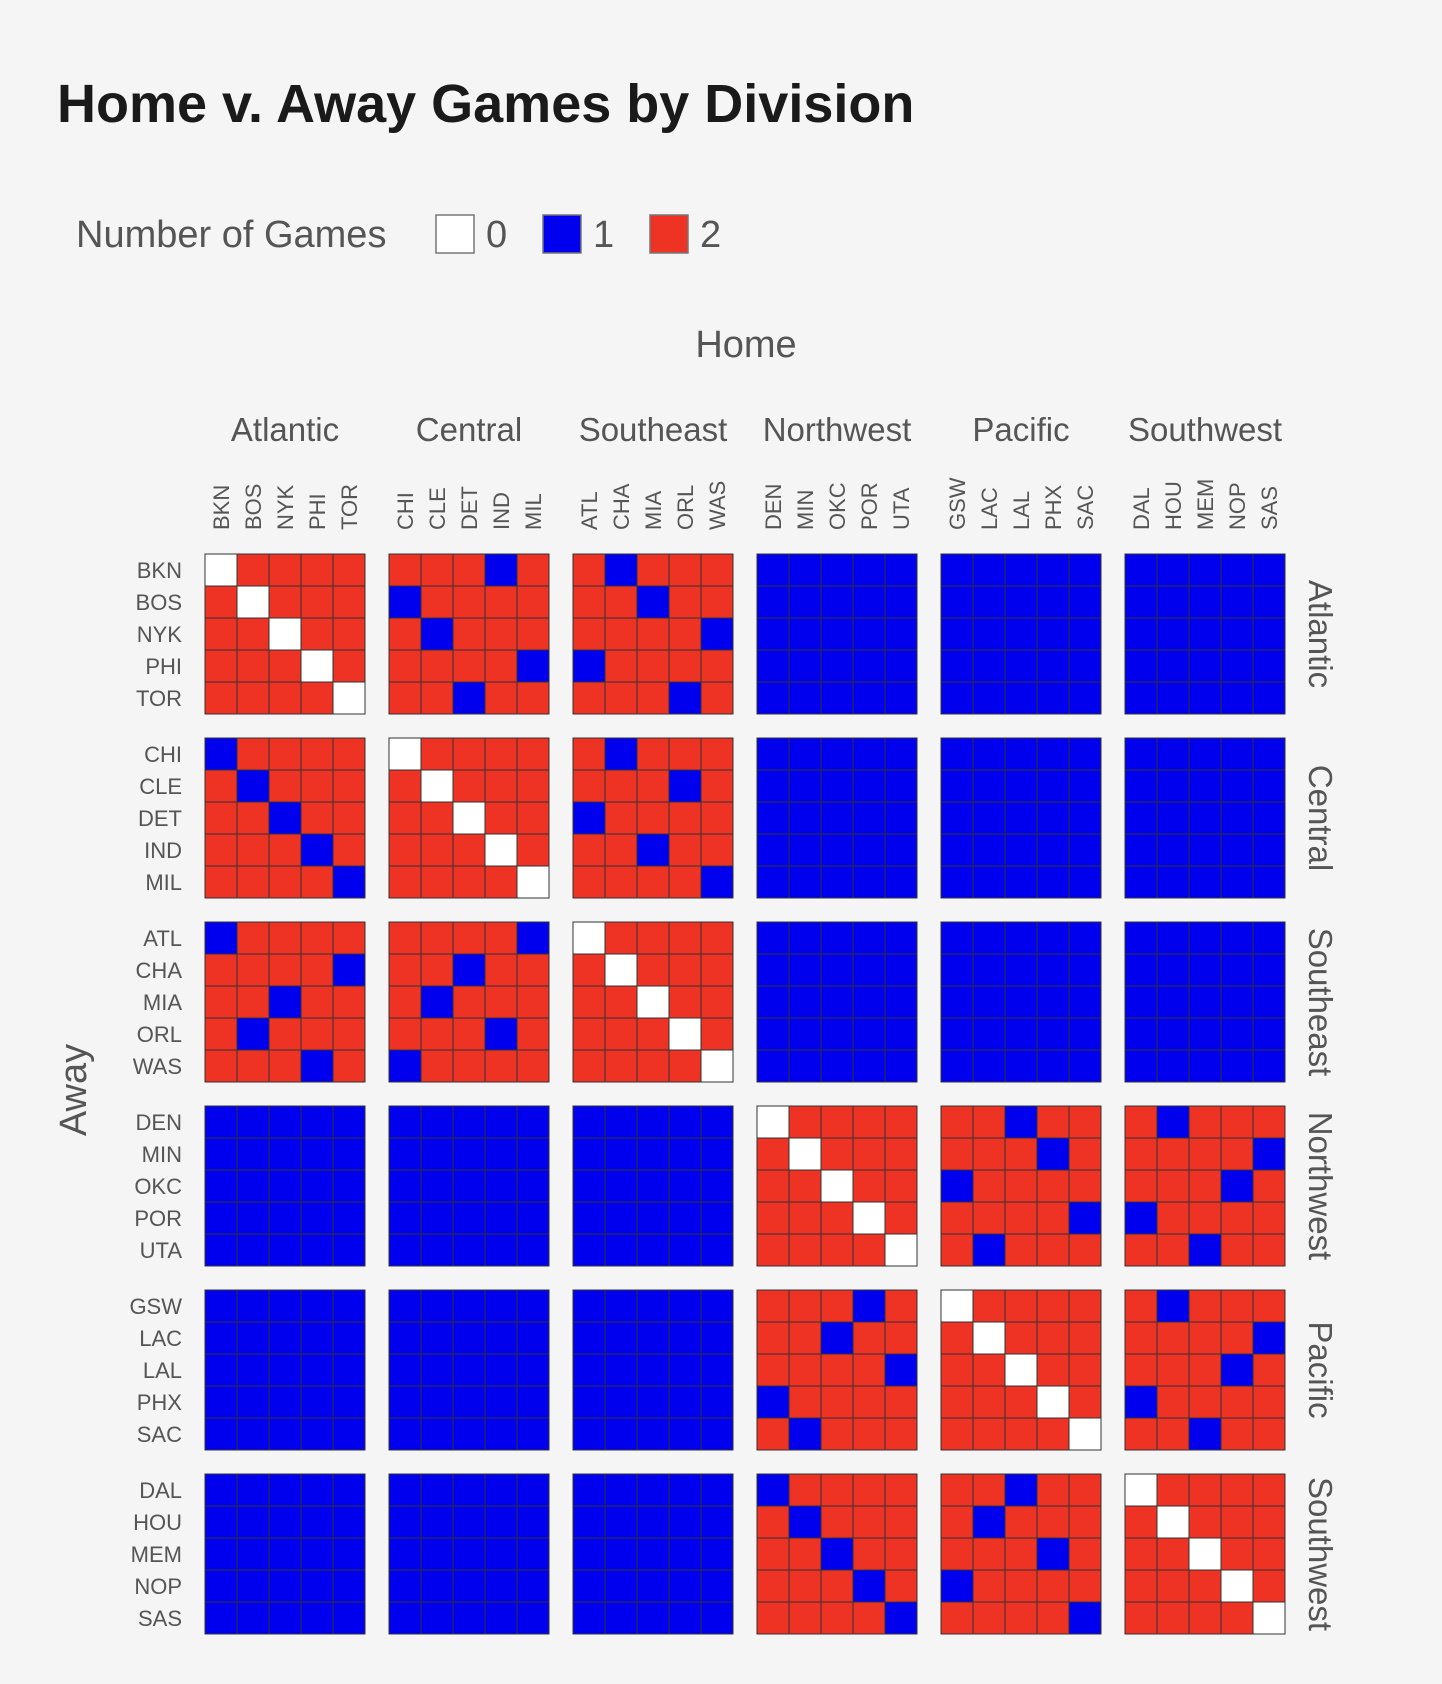 The image size is (1442, 1684). Describe the element at coordinates (253, 507) in the screenshot. I see `col-tick-bos: BOS` at that location.